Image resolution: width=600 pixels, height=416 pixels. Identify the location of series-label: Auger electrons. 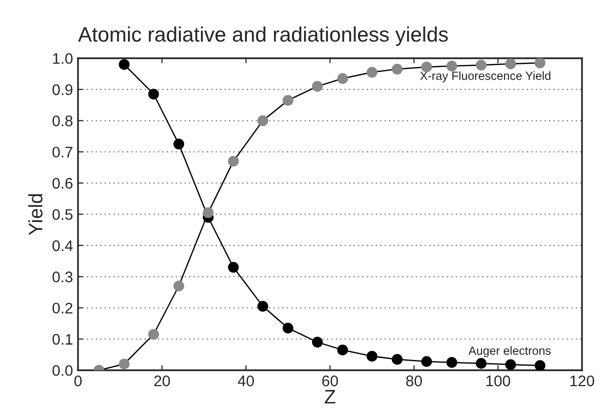
(509, 352).